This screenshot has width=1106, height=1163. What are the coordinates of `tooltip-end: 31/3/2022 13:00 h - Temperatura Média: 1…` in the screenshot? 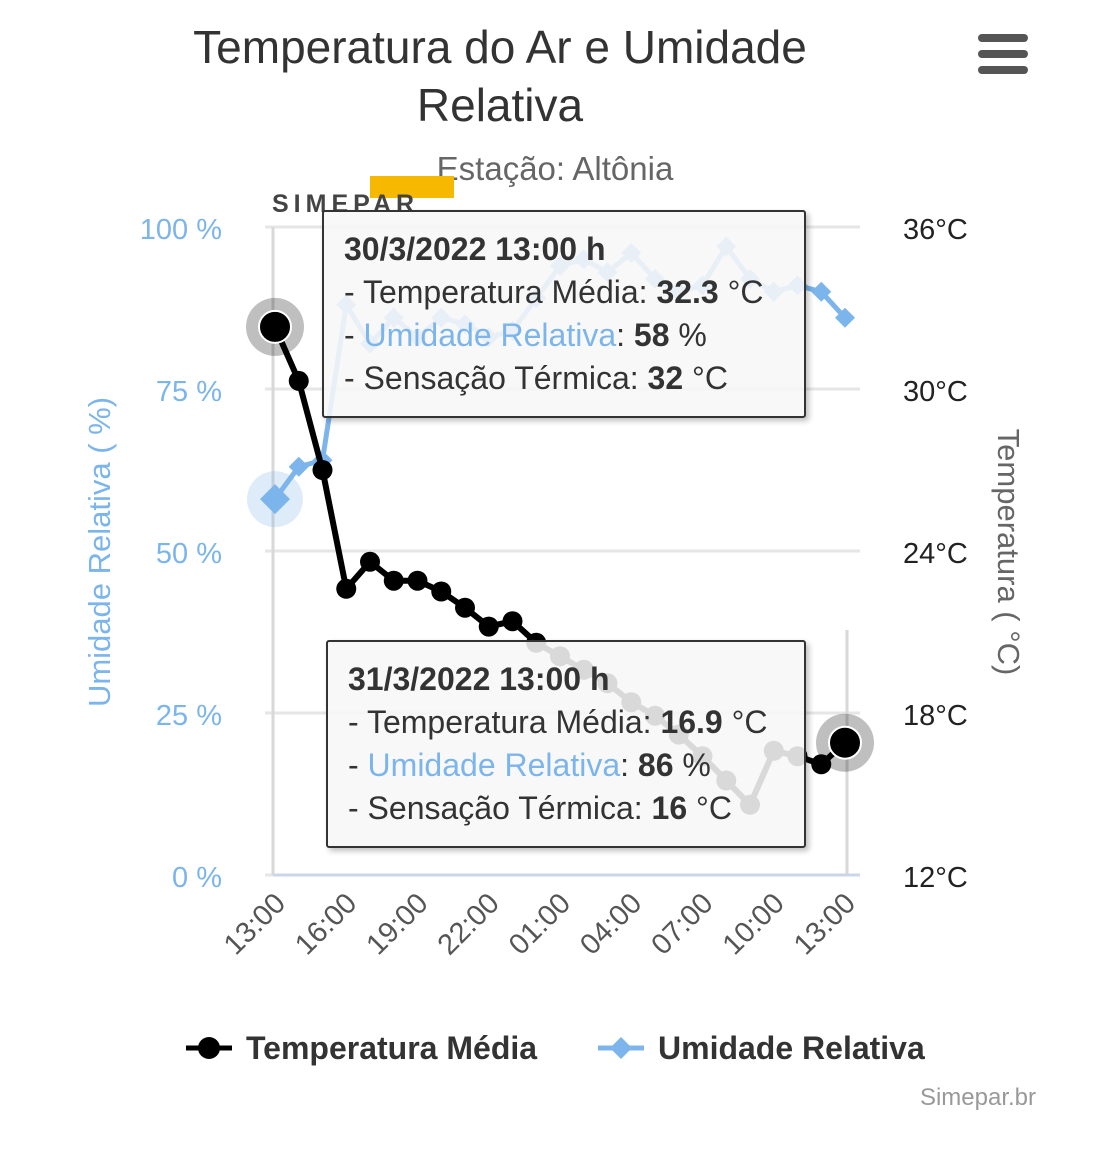 It's located at (566, 744).